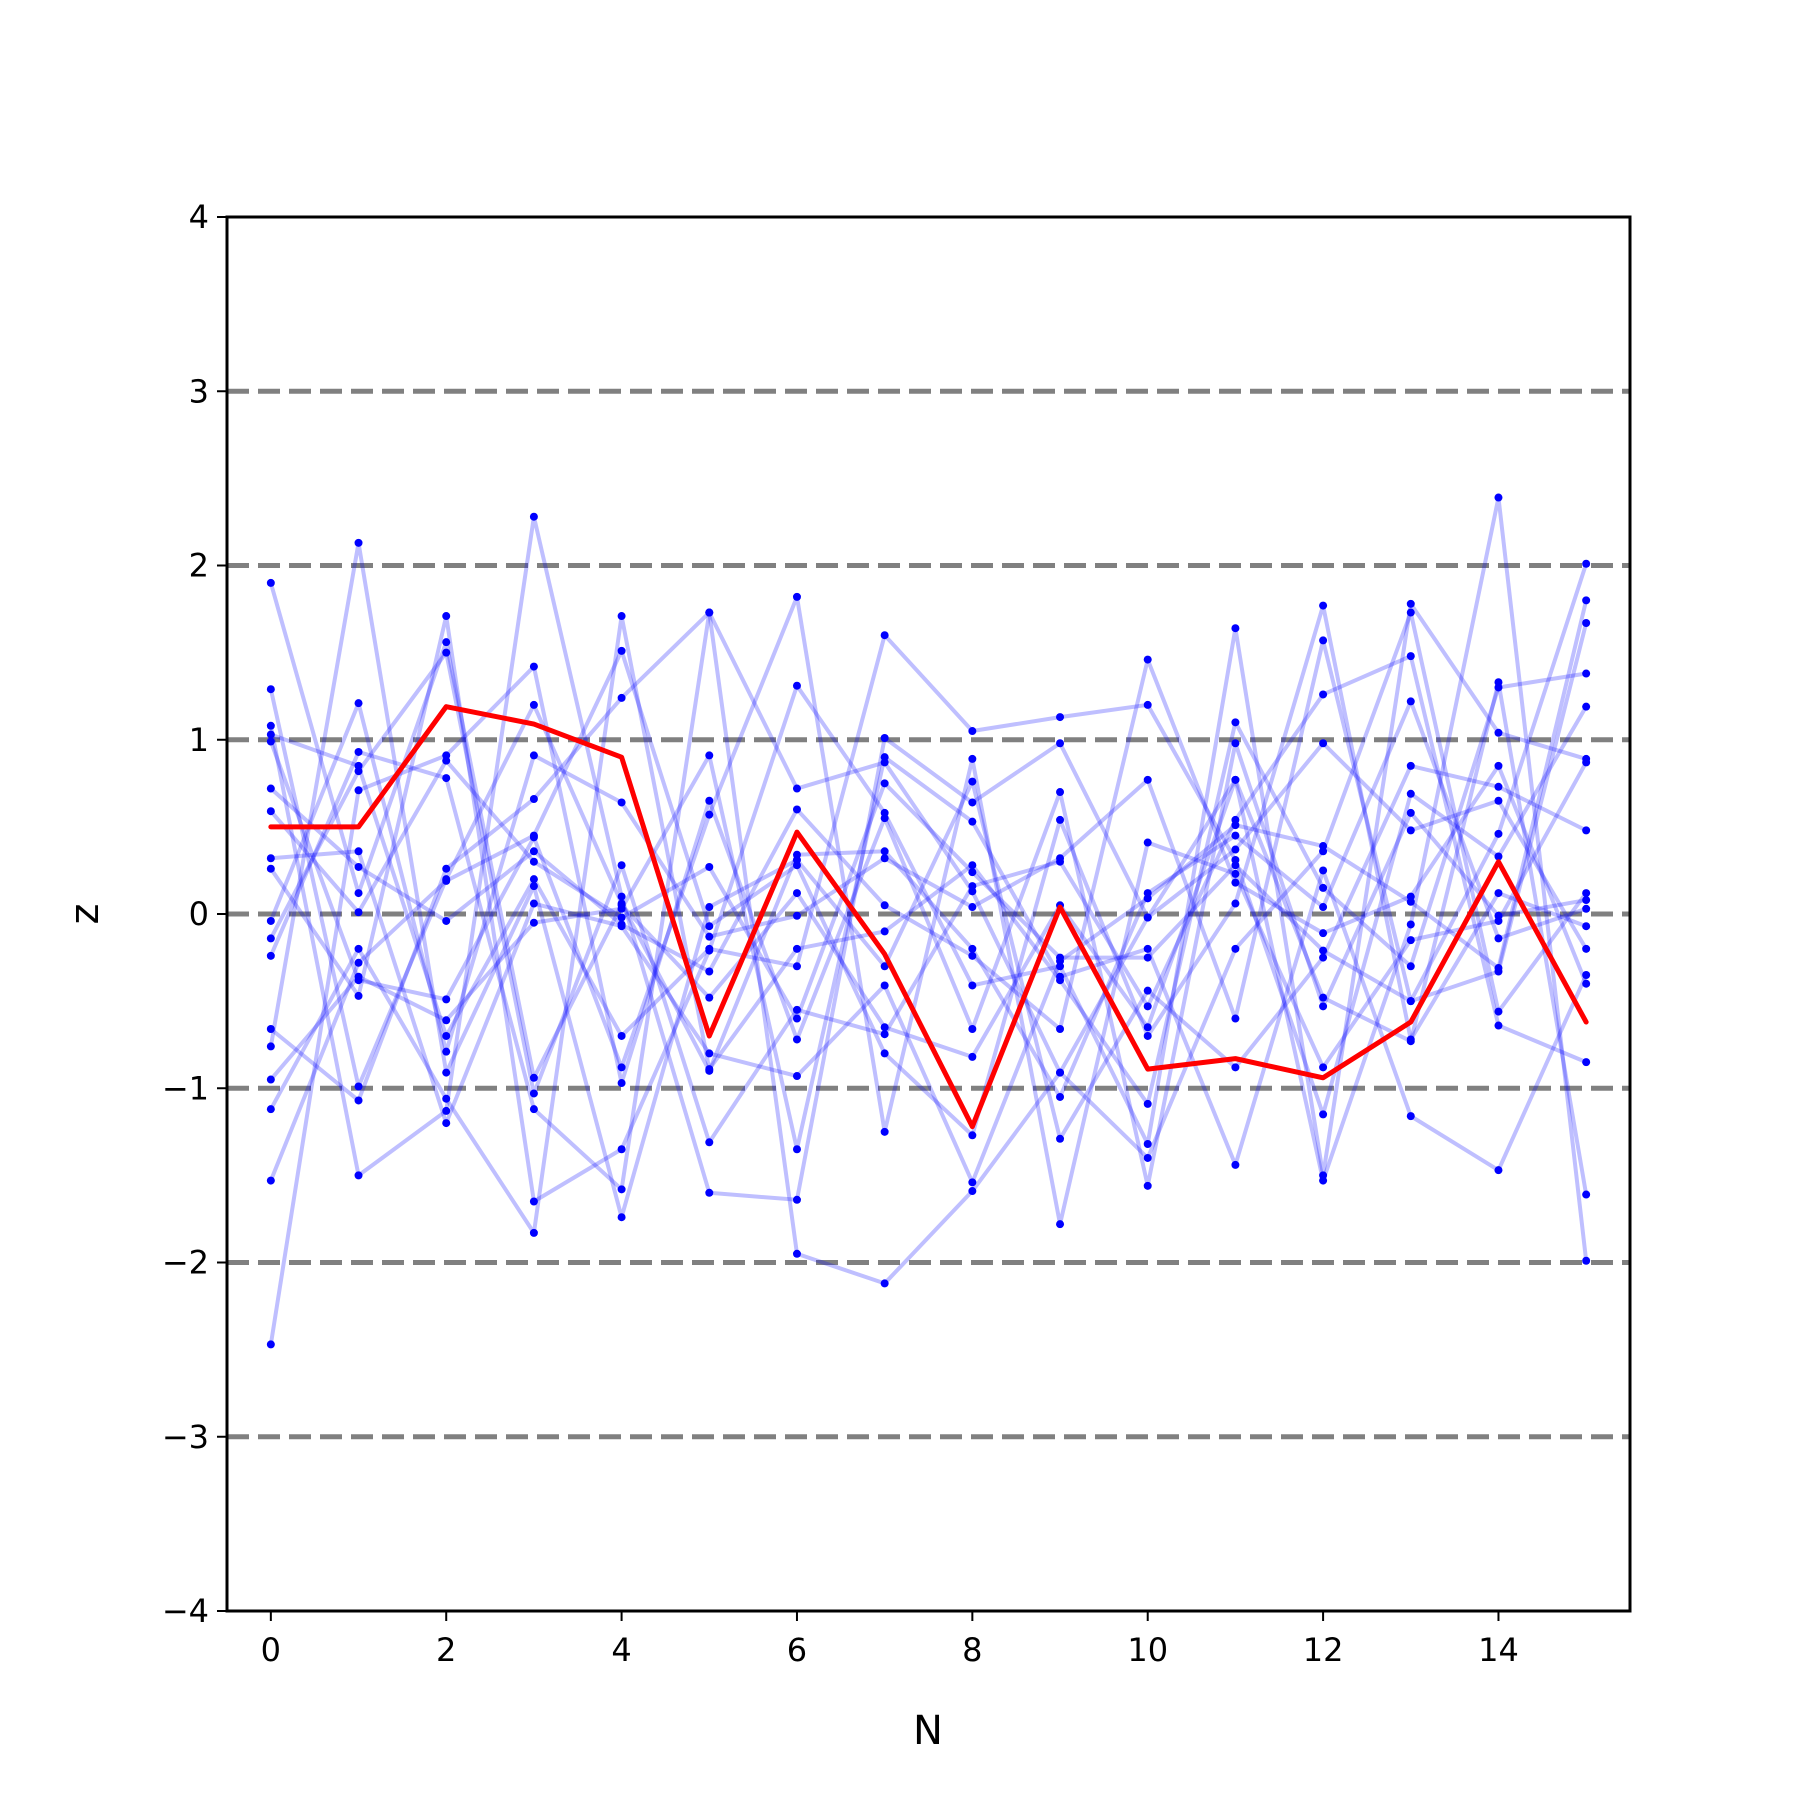  Describe the element at coordinates (271, 1650) in the screenshot. I see `x-tick-label: 0` at that location.